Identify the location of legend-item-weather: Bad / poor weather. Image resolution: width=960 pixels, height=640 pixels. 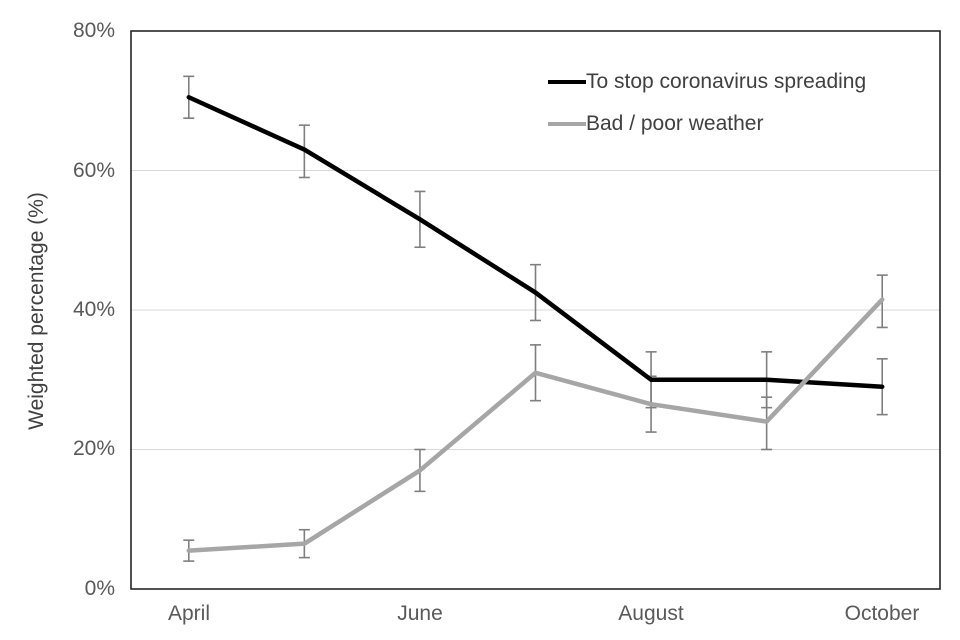
(707, 124).